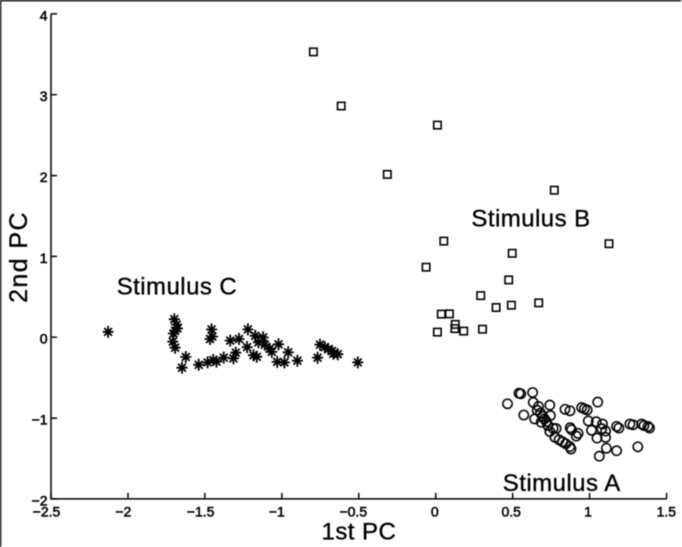 The width and height of the screenshot is (682, 547). I want to click on svg-text: 1st PC, so click(359, 532).